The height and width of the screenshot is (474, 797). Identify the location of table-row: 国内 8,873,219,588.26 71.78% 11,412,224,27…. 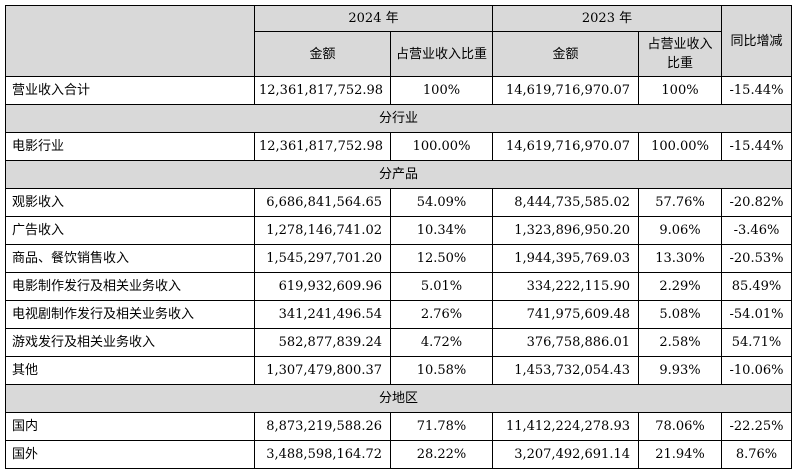
(398, 426).